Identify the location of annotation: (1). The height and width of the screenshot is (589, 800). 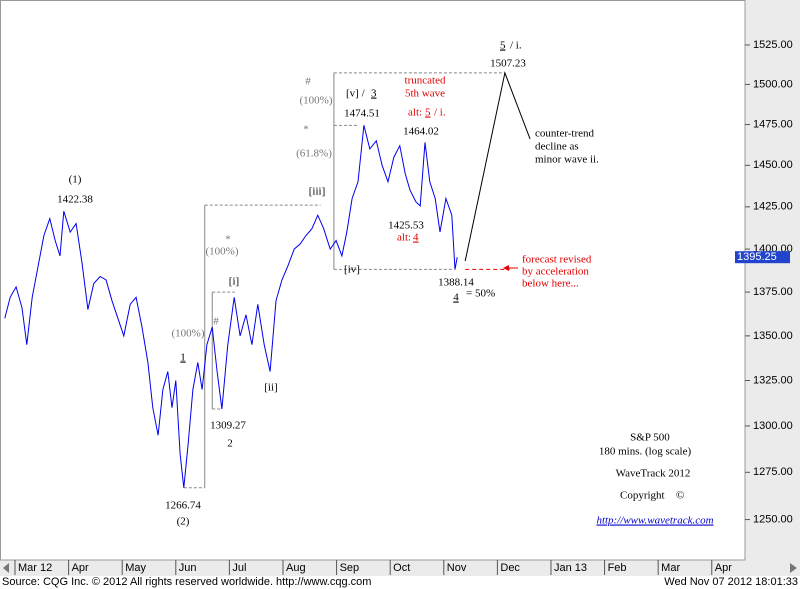
(75, 180).